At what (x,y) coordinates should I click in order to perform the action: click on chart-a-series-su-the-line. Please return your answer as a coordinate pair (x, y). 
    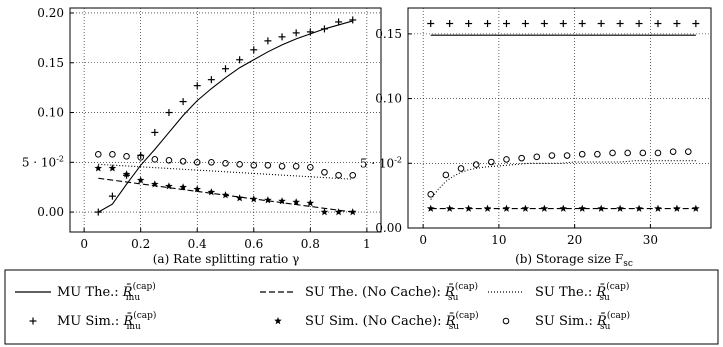
    Looking at the image, I should click on (225, 171).